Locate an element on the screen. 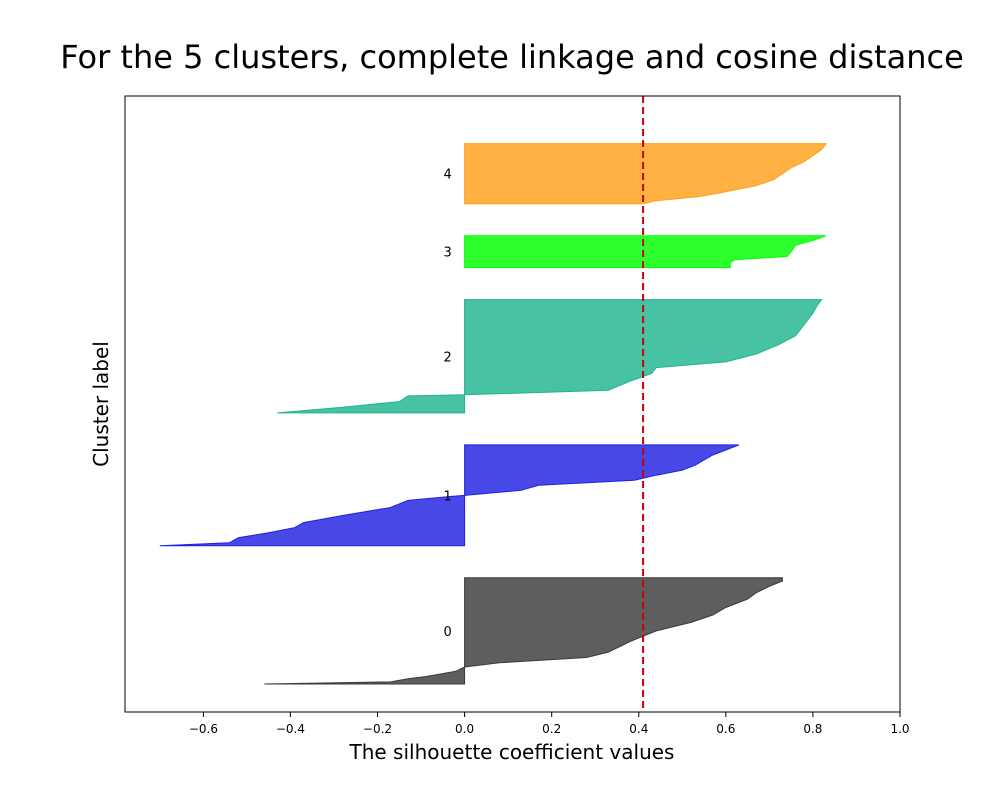  x-tick-label: 0.8 is located at coordinates (812, 729).